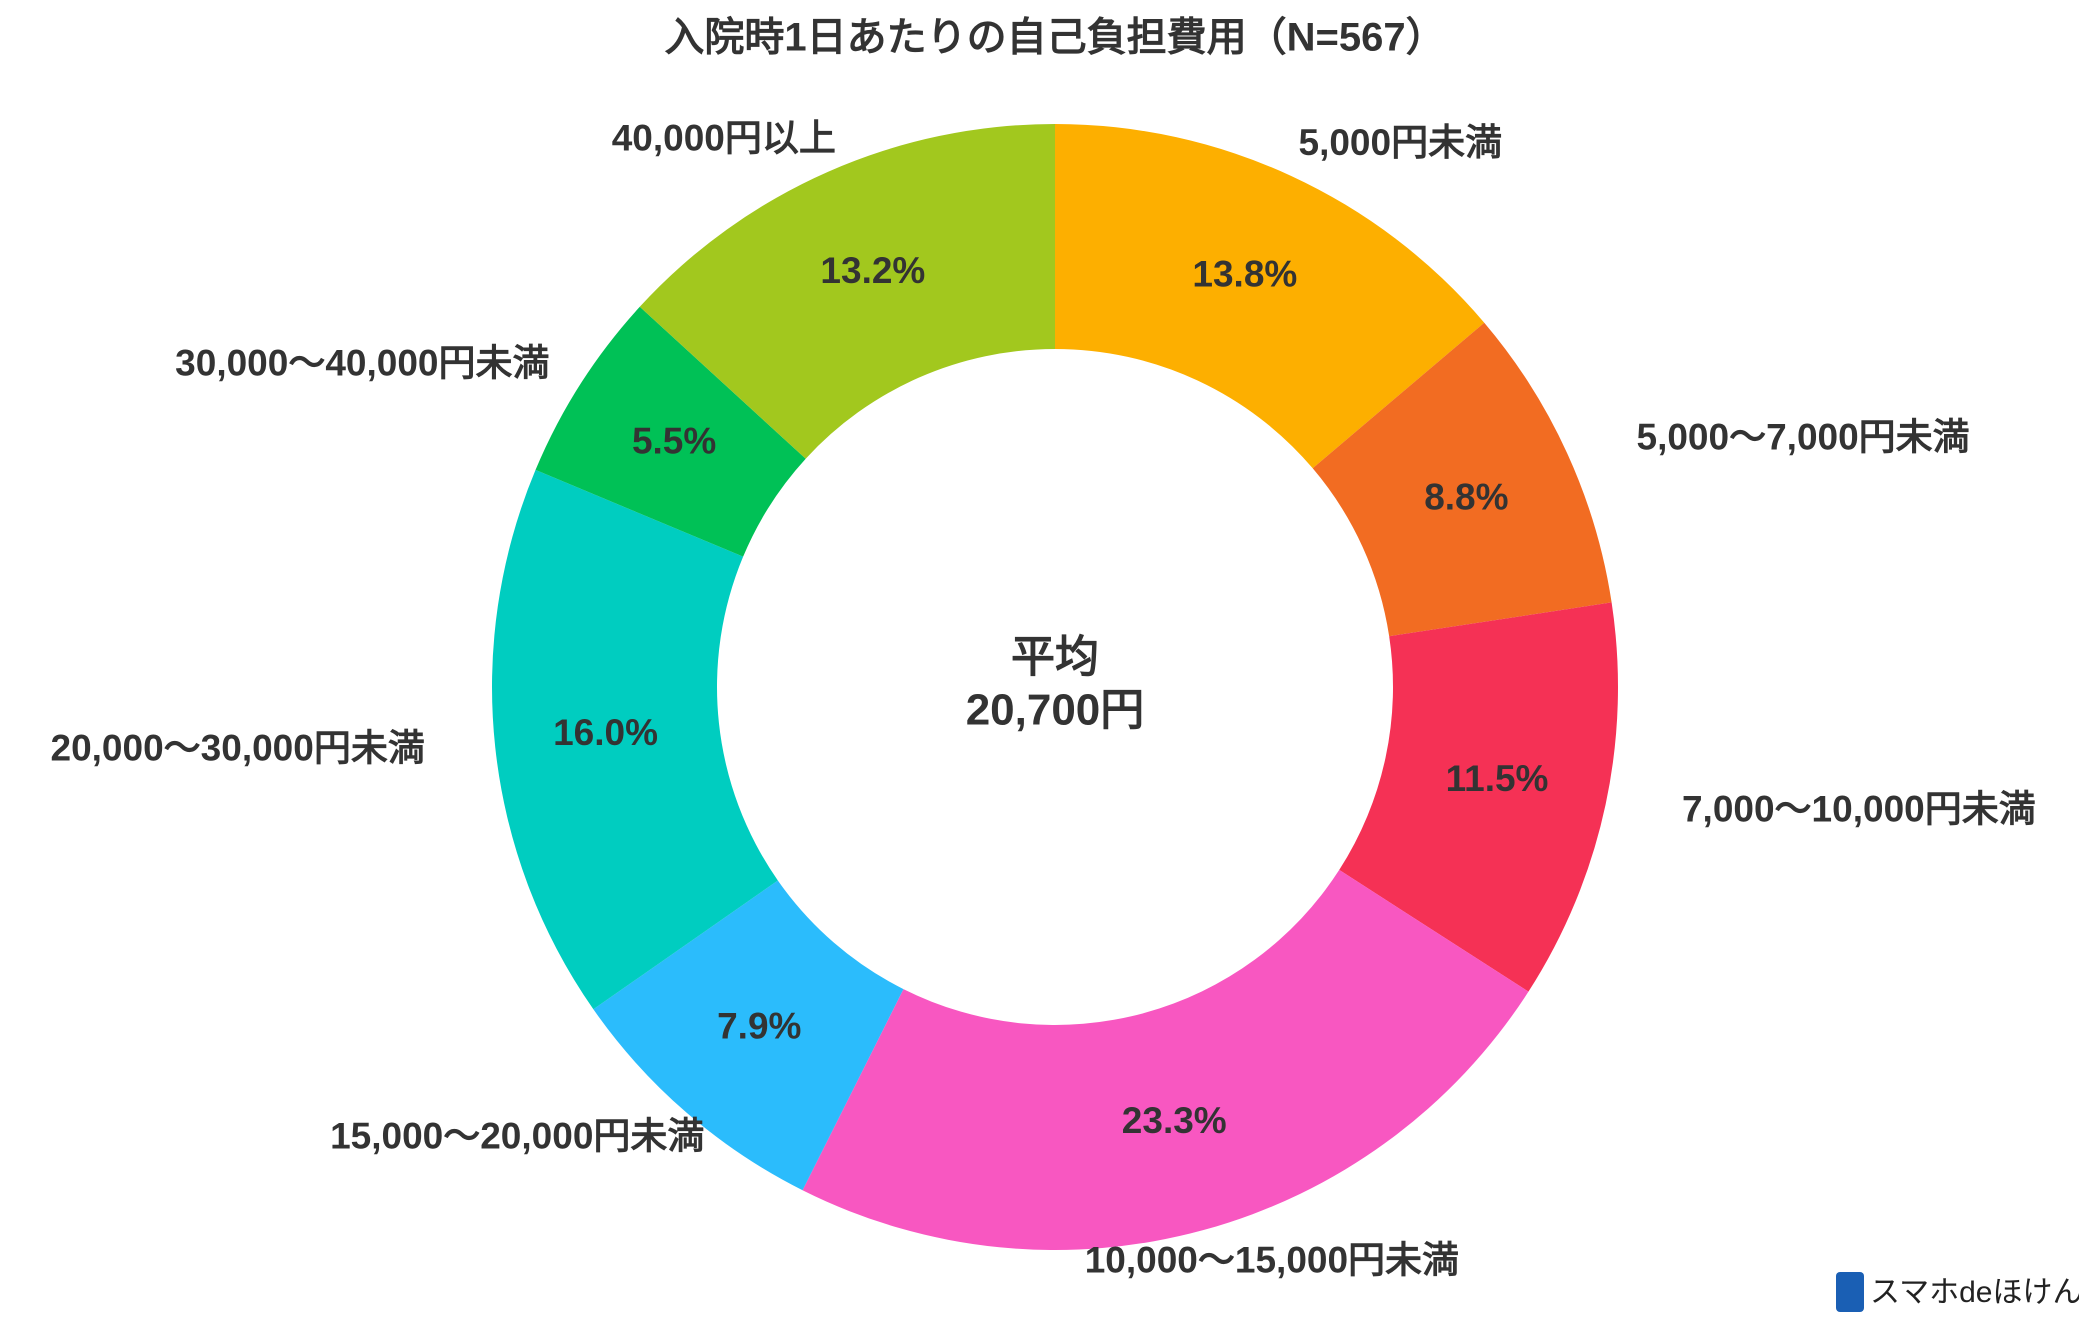 The width and height of the screenshot is (2079, 1327). What do you see at coordinates (1850, 1292) in the screenshot?
I see `brand-icon` at bounding box center [1850, 1292].